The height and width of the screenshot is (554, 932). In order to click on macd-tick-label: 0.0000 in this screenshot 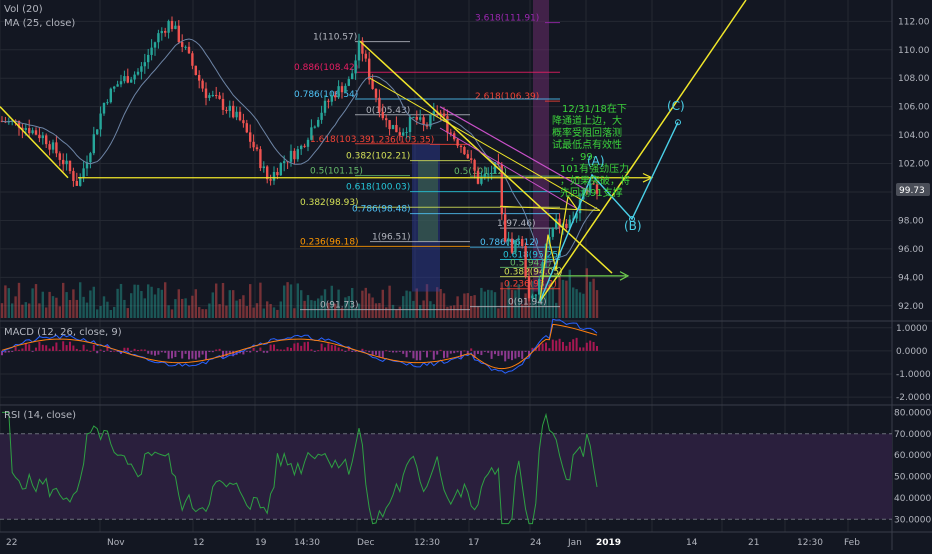, I will do `click(912, 352)`.